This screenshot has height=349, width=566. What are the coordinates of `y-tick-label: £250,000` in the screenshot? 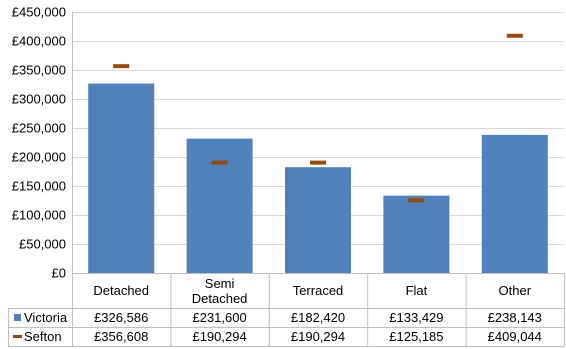 It's located at (39, 128).